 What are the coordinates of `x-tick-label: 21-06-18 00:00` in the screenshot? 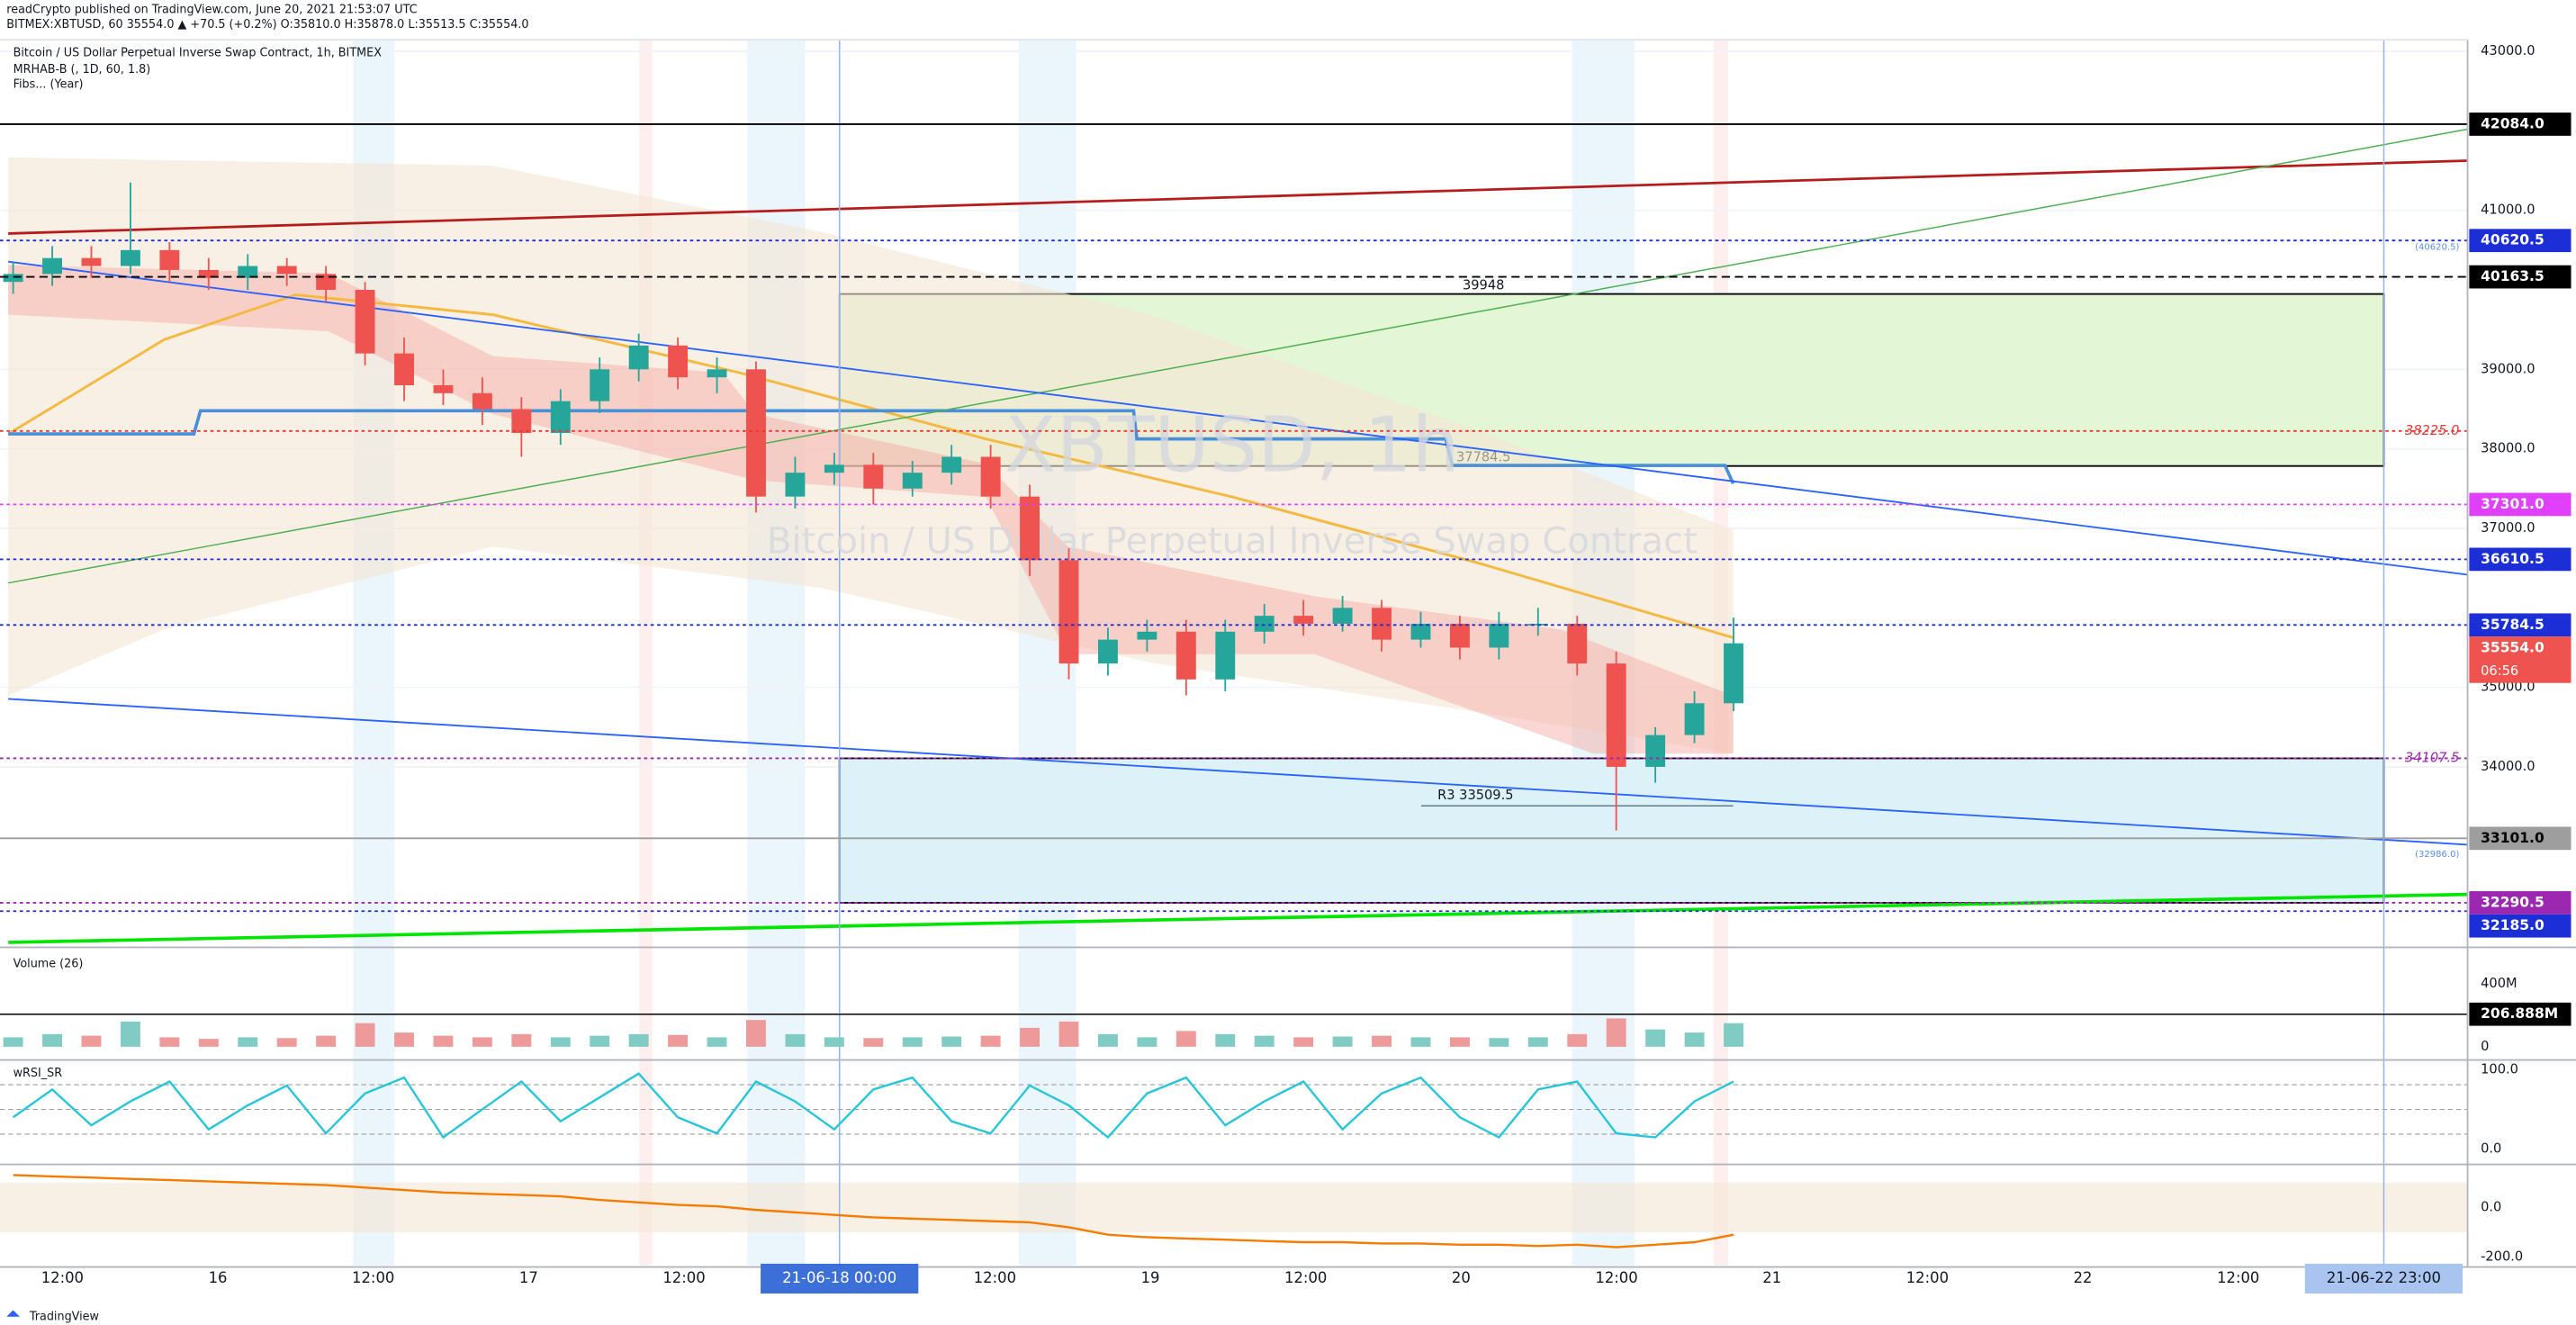 It's located at (839, 1277).